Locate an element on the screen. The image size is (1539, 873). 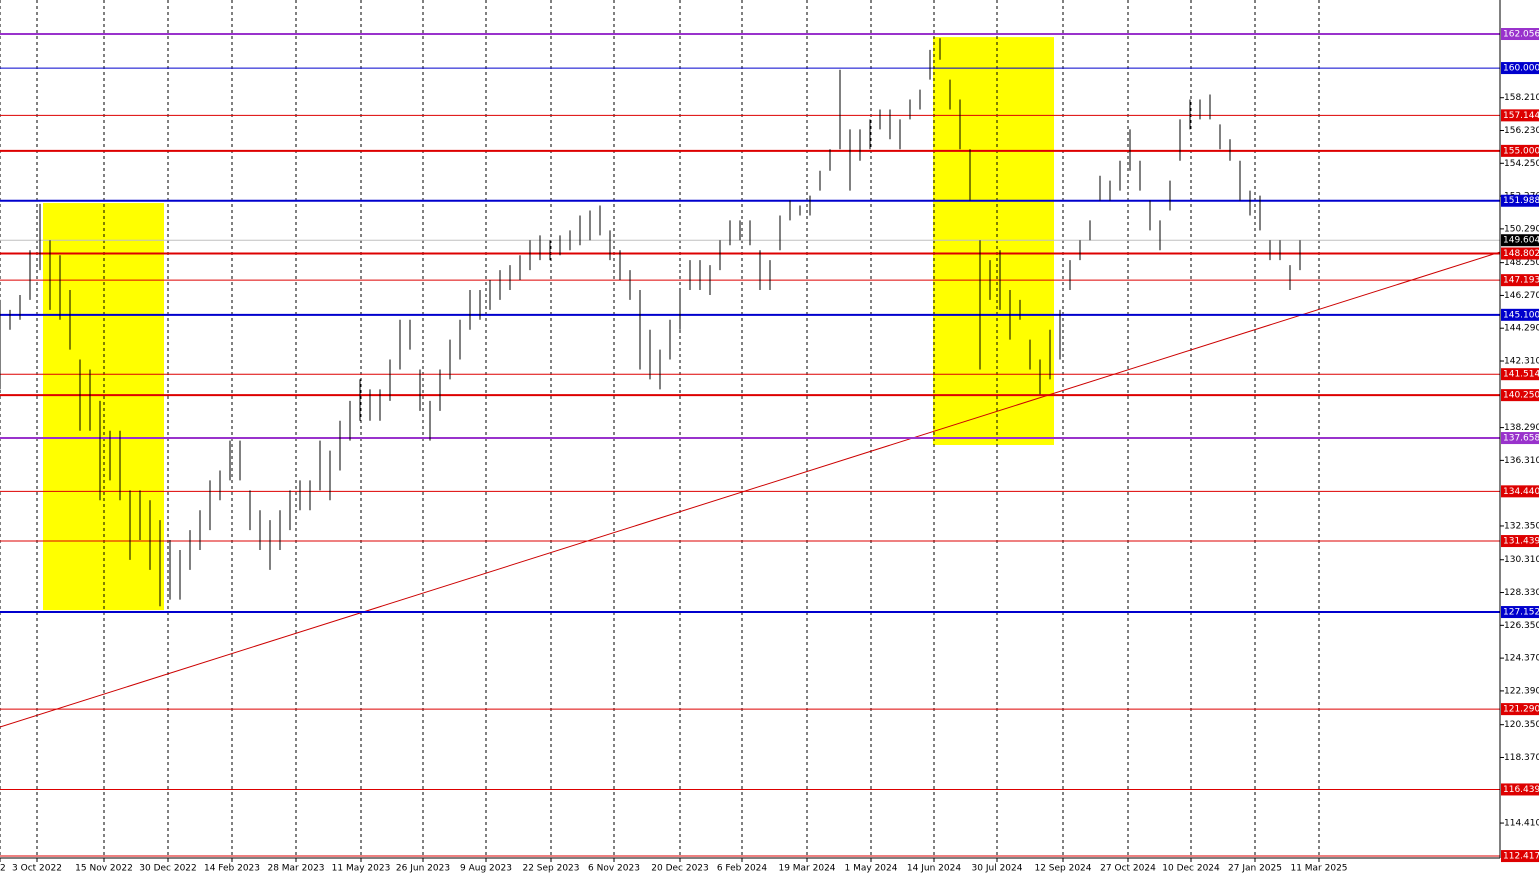
y-tick-label: 128.330 is located at coordinates (1521, 593).